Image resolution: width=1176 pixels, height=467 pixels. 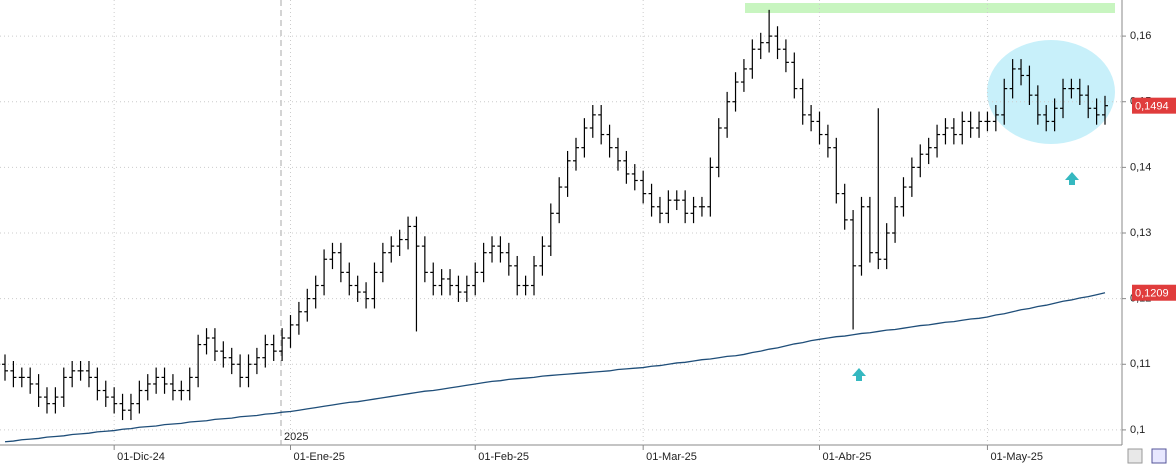 What do you see at coordinates (1159, 456) in the screenshot?
I see `save-button` at bounding box center [1159, 456].